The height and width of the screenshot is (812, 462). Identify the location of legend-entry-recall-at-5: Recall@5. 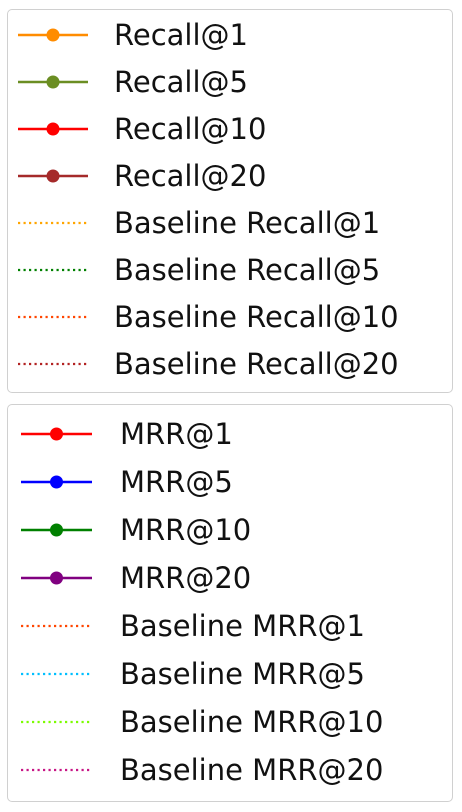
(230, 82).